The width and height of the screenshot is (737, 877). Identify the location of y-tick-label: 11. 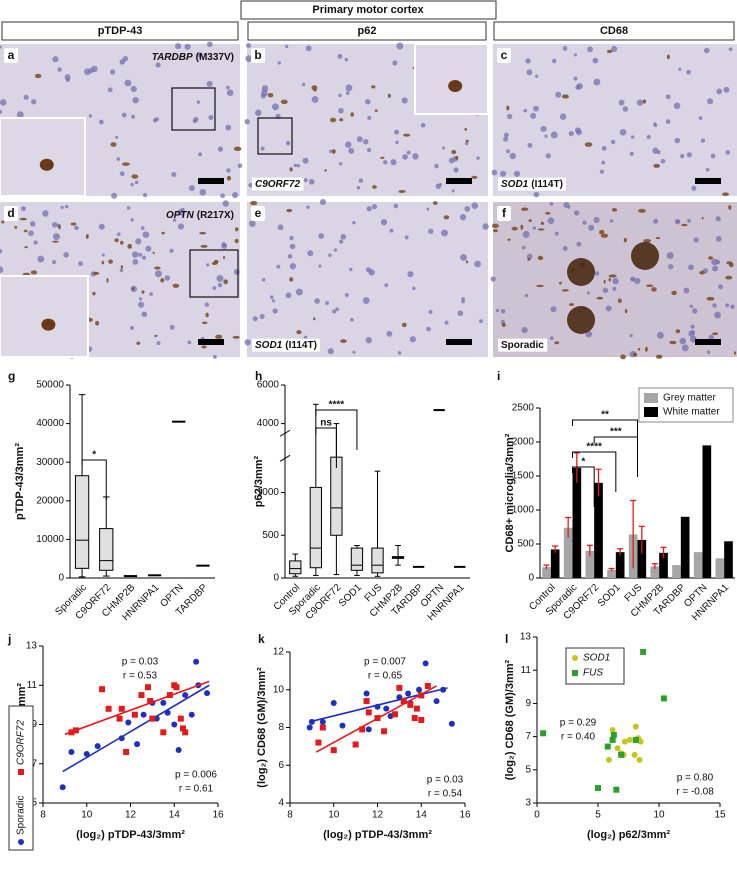
(526, 670).